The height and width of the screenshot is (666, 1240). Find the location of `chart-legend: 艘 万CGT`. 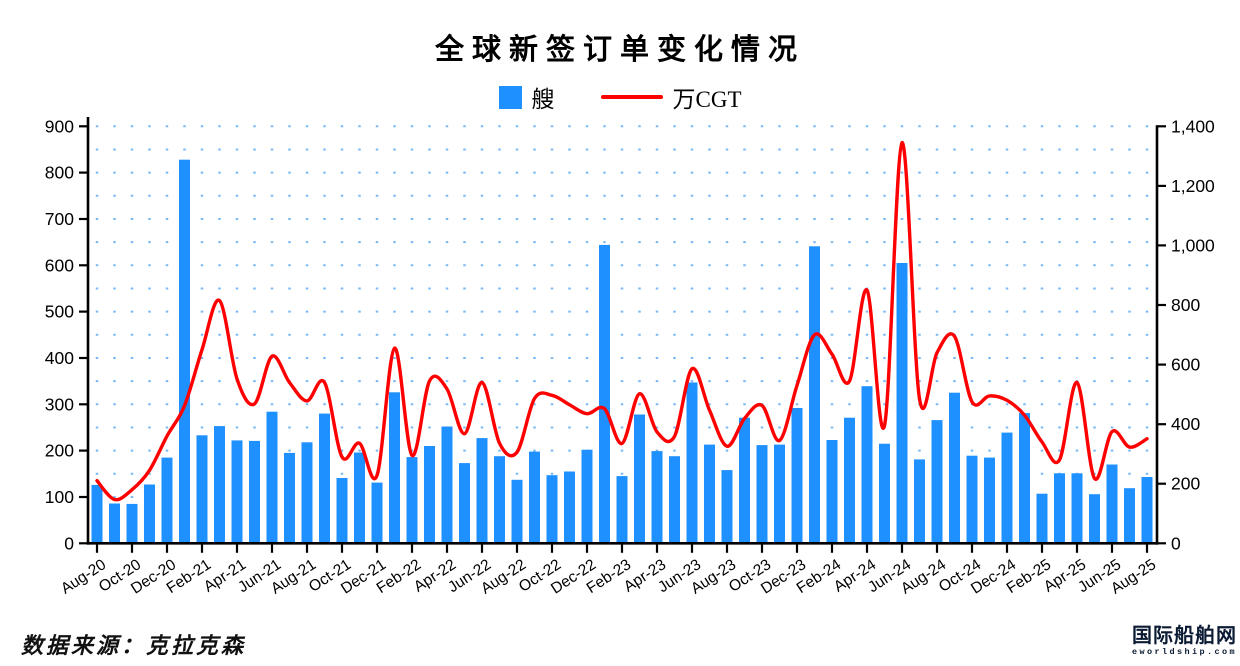

chart-legend: 艘 万CGT is located at coordinates (620, 97).